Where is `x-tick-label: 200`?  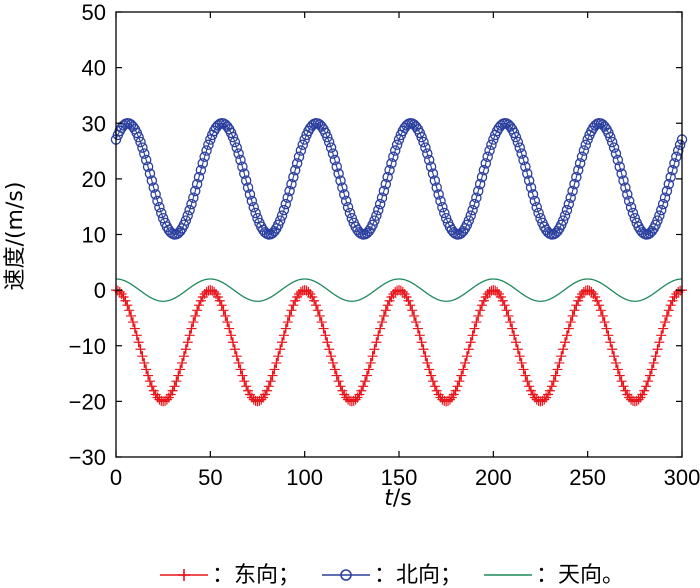 x-tick-label: 200 is located at coordinates (493, 477).